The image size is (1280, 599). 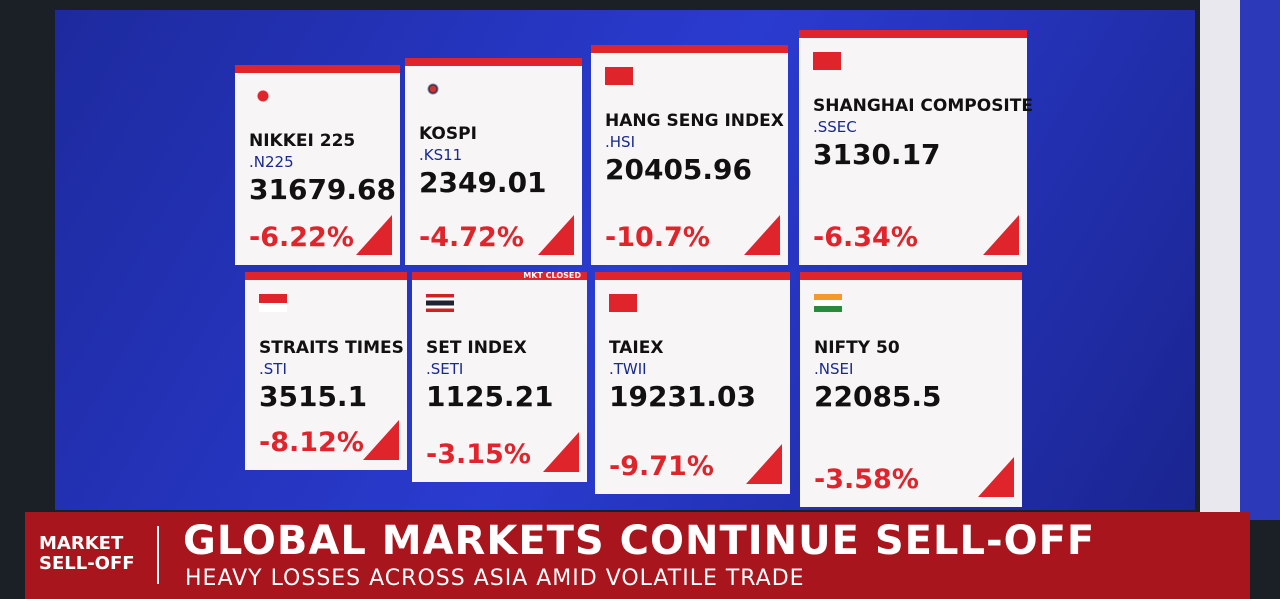 I want to click on ticker: .KS11, so click(x=441, y=155).